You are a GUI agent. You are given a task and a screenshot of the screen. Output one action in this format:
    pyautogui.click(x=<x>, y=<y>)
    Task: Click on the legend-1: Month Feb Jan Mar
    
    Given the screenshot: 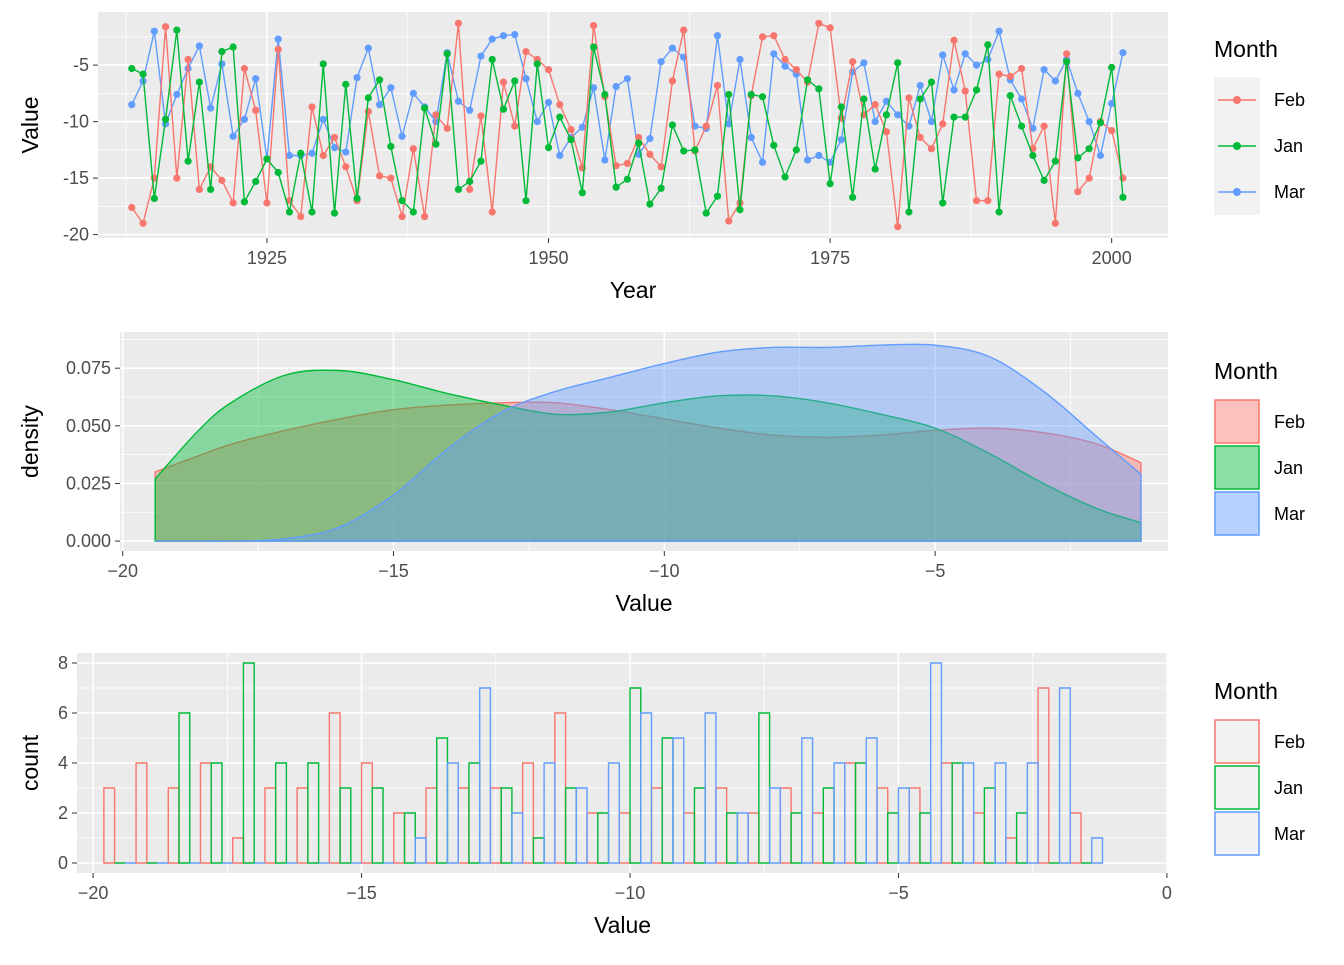 What is the action you would take?
    pyautogui.click(x=1259, y=125)
    